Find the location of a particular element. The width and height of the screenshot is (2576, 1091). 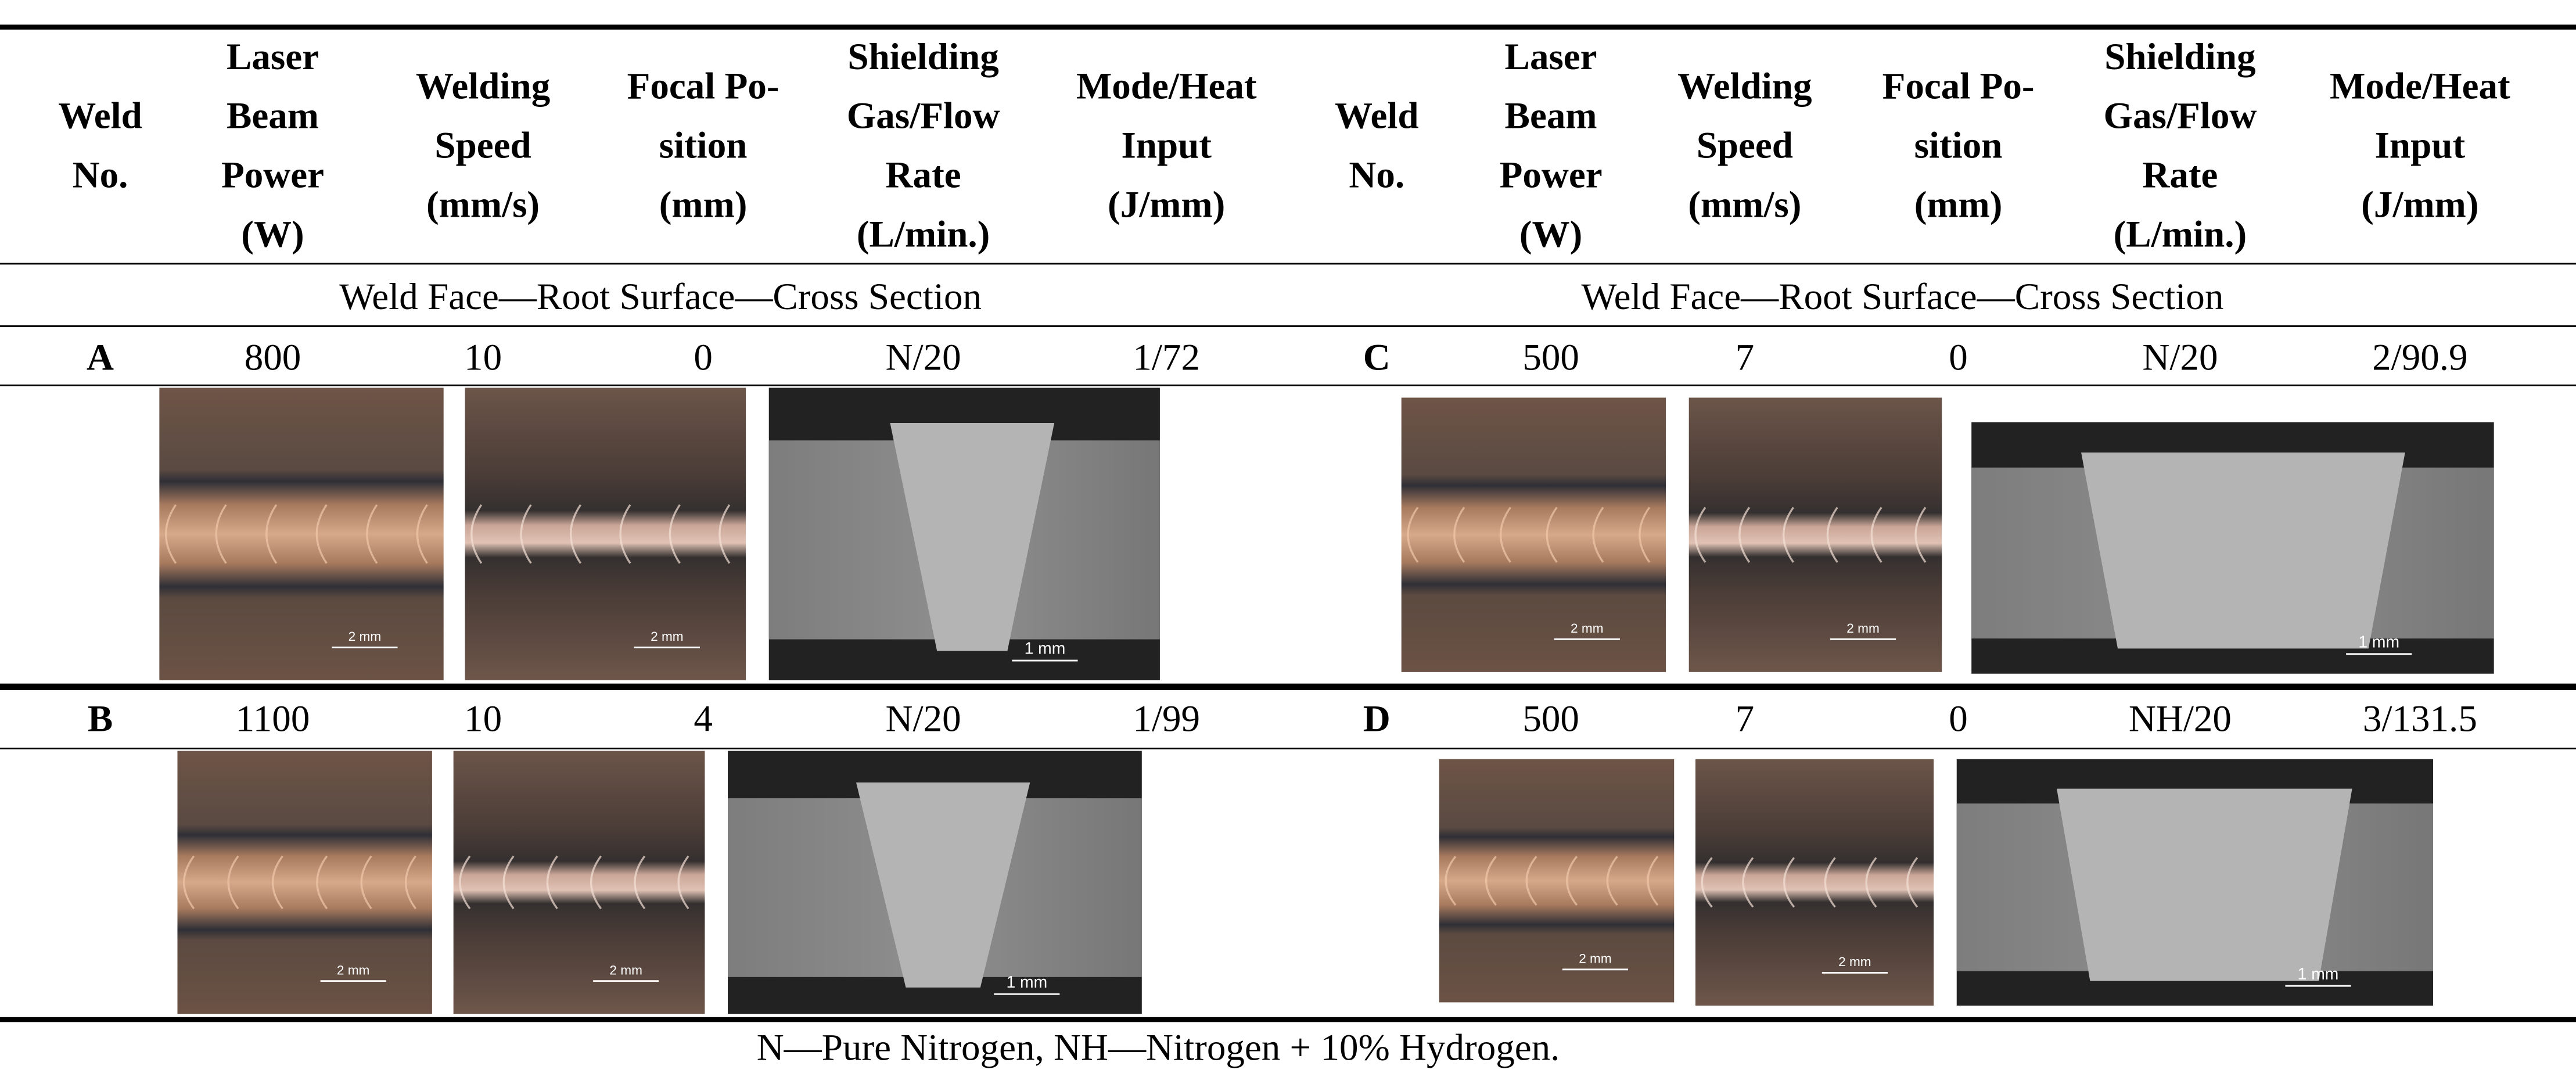

weld-parameter: 800 is located at coordinates (272, 357).